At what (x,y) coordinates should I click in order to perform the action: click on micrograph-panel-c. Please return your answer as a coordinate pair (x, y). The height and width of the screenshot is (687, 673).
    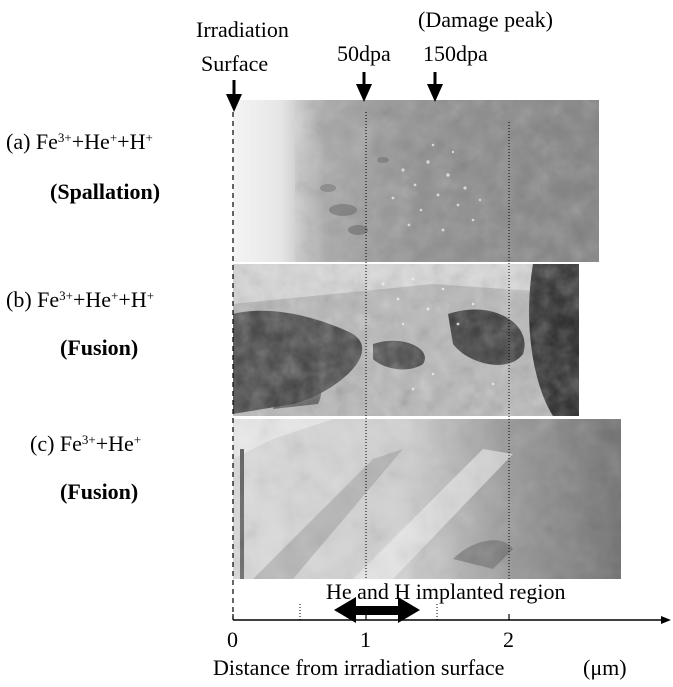
    Looking at the image, I should click on (427, 499).